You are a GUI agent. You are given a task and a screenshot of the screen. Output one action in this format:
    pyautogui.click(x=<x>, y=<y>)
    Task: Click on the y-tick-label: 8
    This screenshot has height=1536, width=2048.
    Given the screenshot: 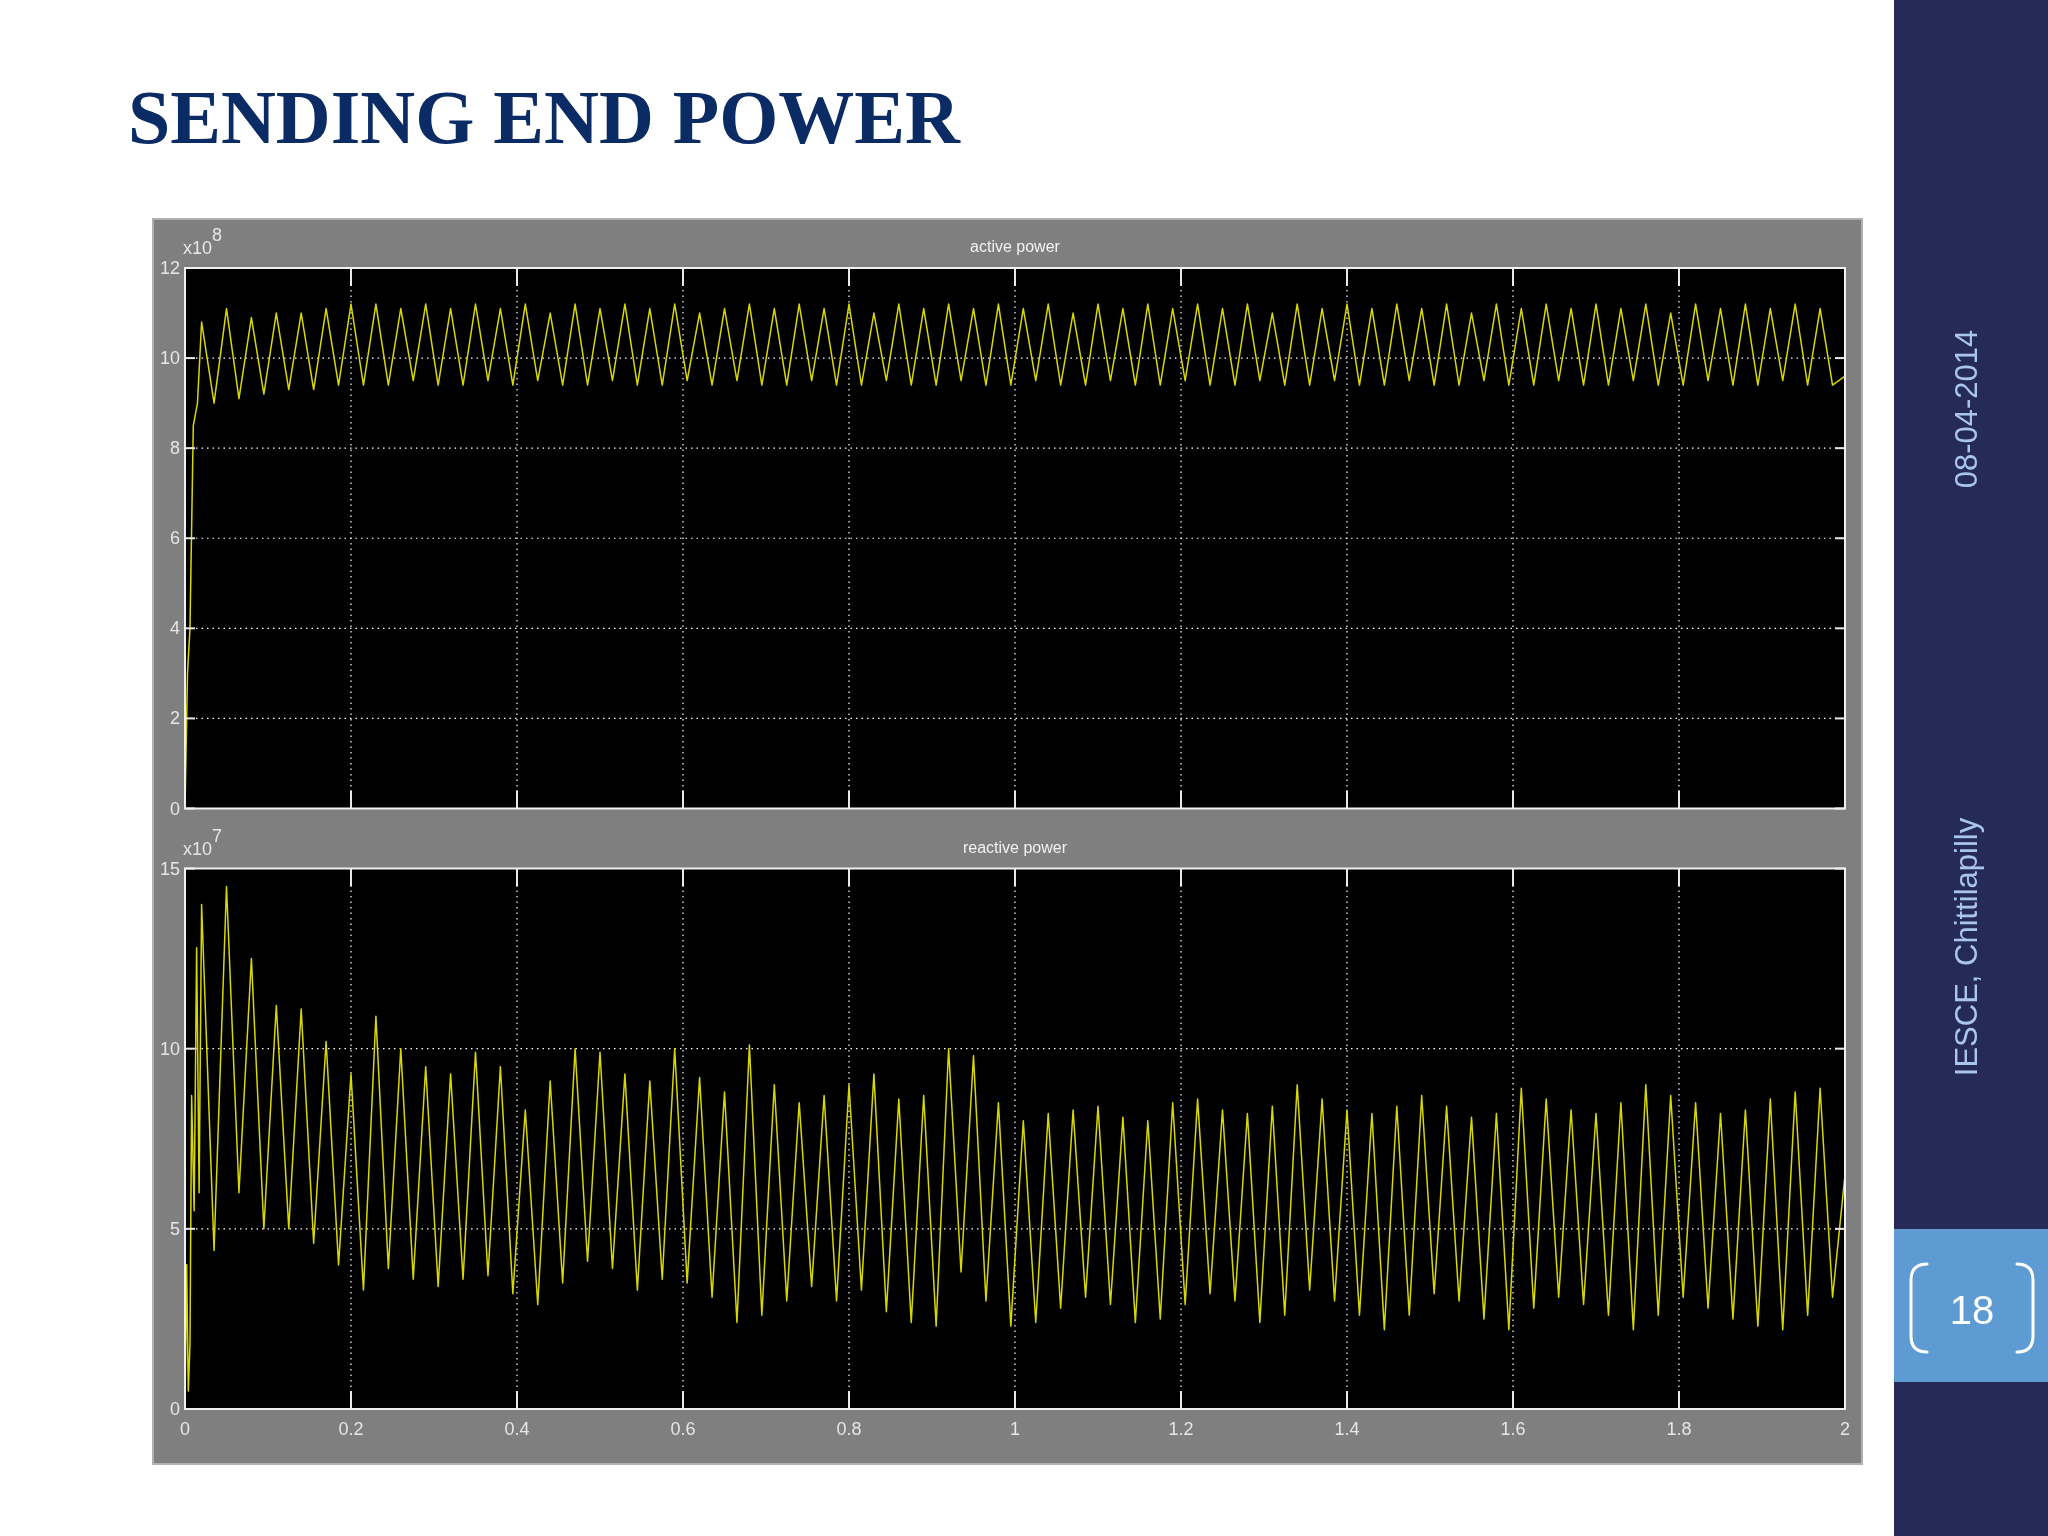 What is the action you would take?
    pyautogui.click(x=174, y=448)
    